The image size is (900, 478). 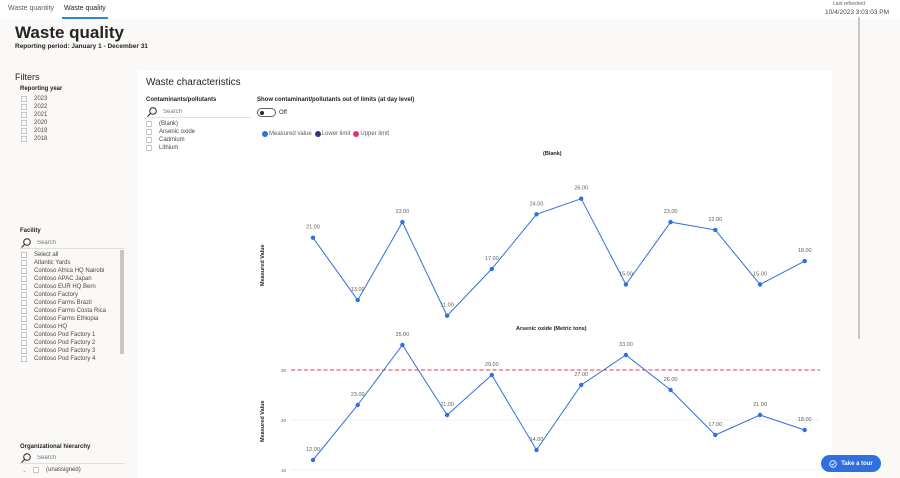 I want to click on year-option: 2022, so click(x=34, y=107).